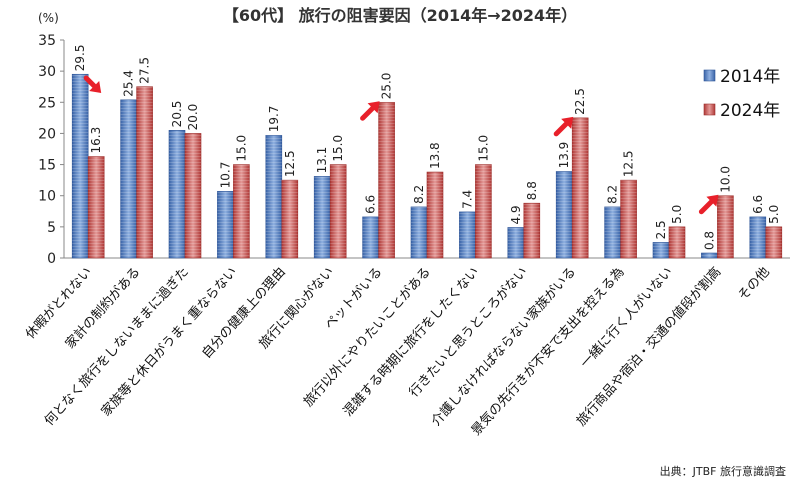  What do you see at coordinates (435, 155) in the screenshot?
I see `data-label: 13.8` at bounding box center [435, 155].